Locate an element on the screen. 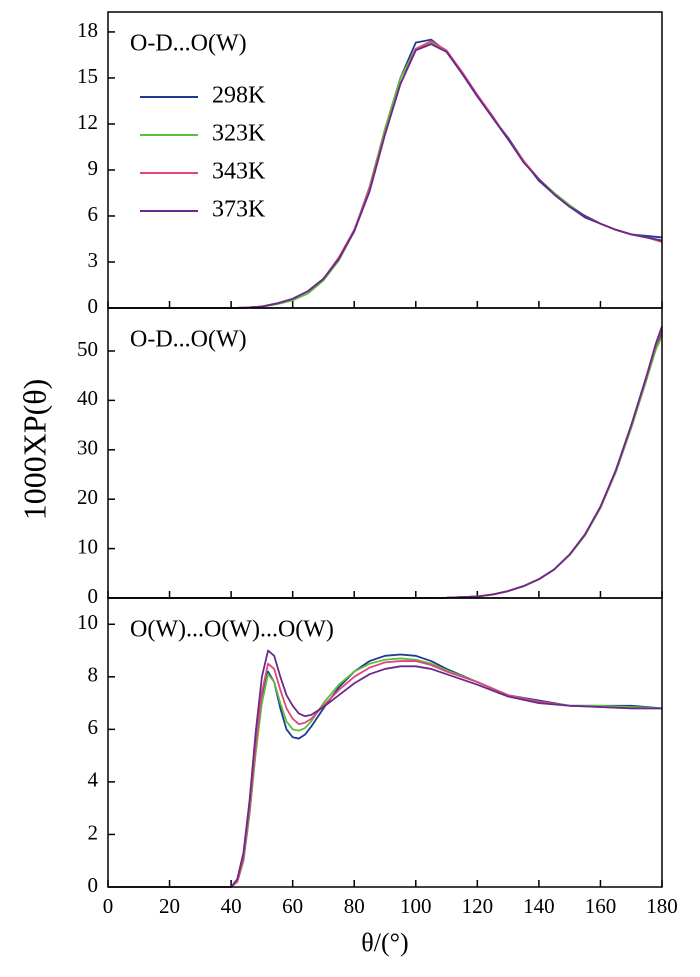  x-tick-label: 120 is located at coordinates (478, 906).